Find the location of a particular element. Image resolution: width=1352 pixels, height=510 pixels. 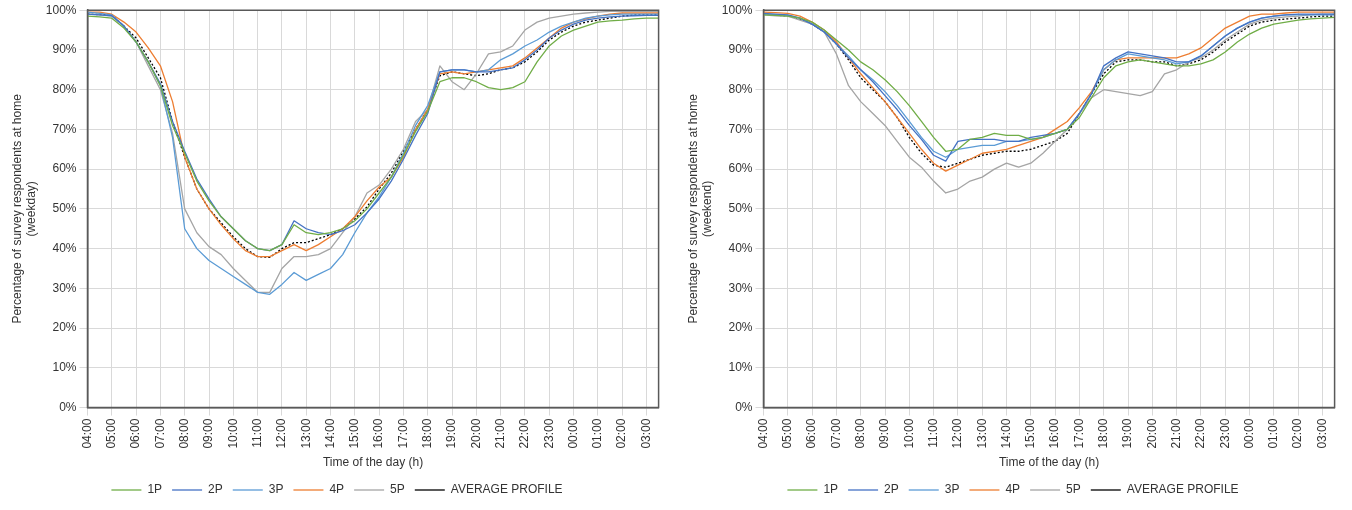

y-axis-title: Percentage of survey respondents at home (weekday) is located at coordinates (23, 208).